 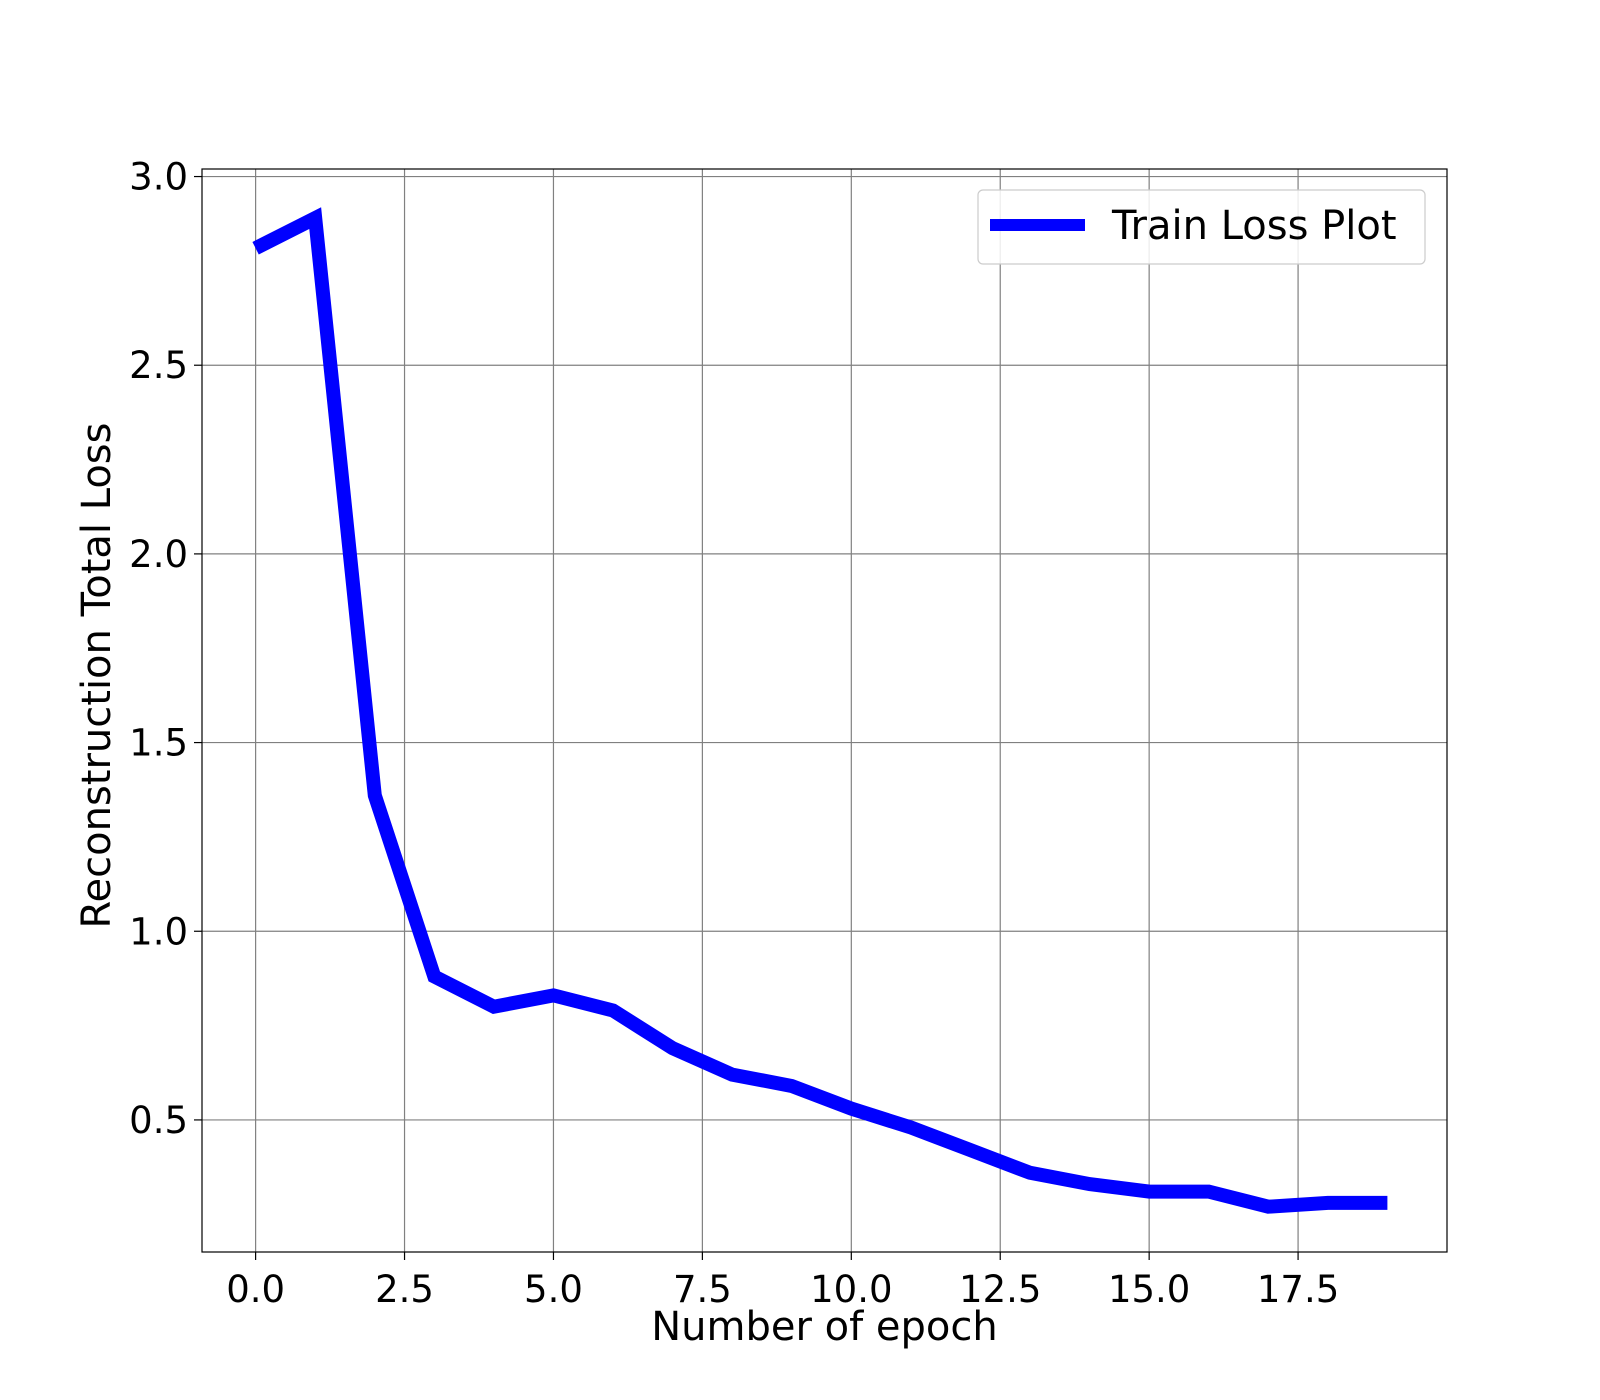 I want to click on x-tick-label: 10.0, so click(x=851, y=1289).